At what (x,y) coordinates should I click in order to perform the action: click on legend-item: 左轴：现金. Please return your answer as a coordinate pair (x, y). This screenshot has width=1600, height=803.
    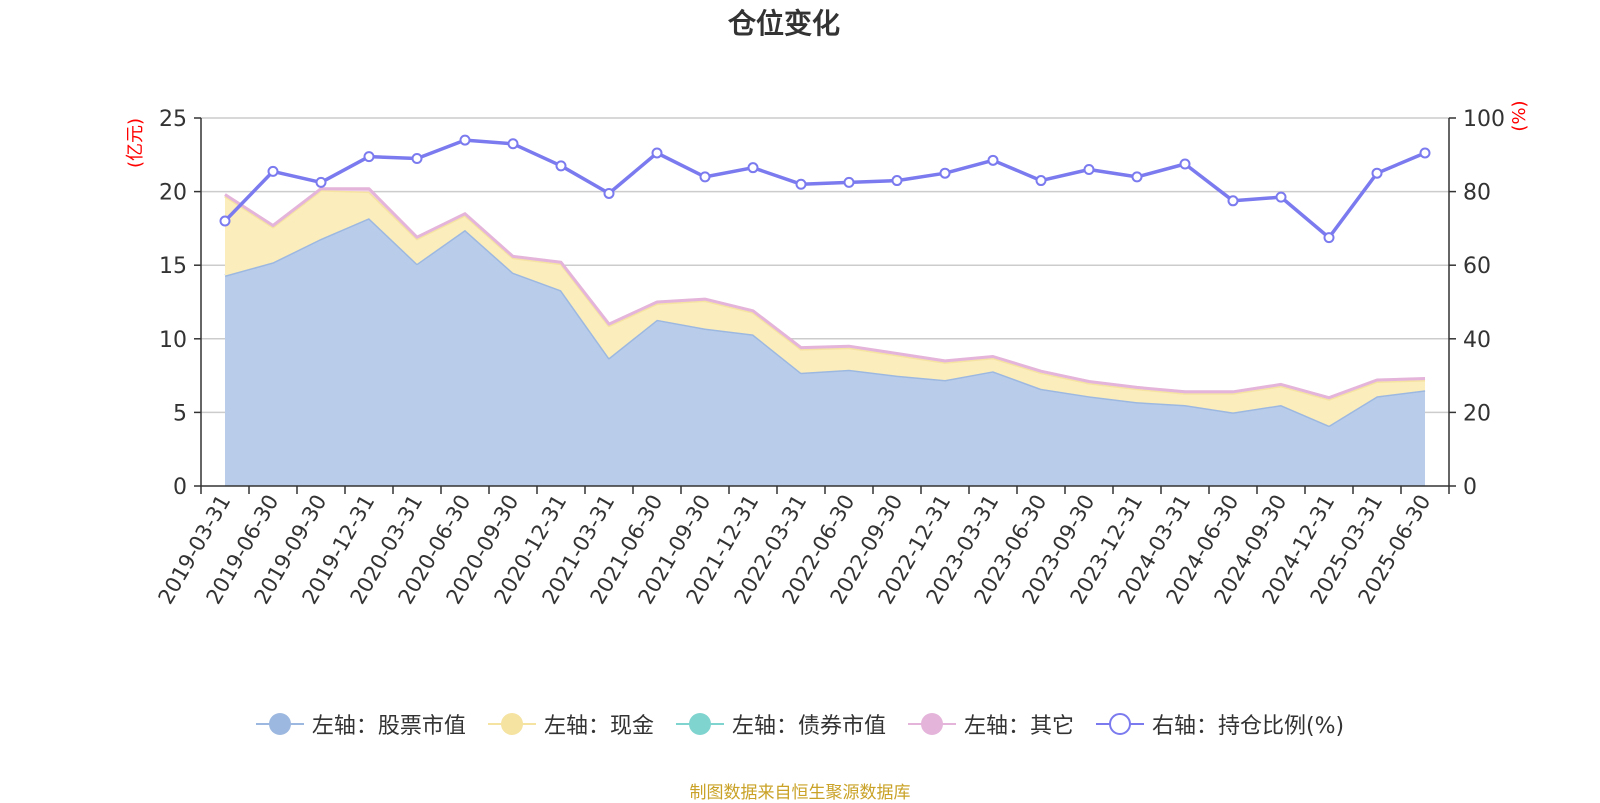
    Looking at the image, I should click on (570, 724).